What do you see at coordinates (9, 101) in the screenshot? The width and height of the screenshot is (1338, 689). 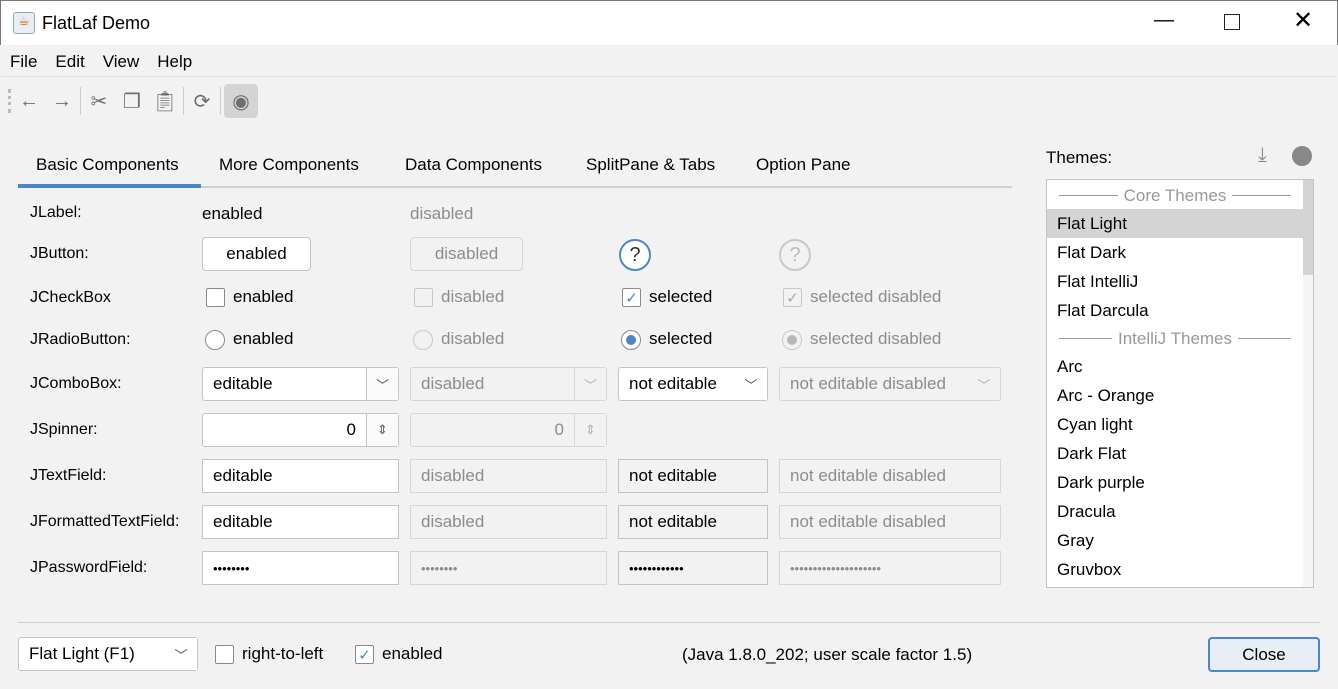 I see `toolbar-grip` at bounding box center [9, 101].